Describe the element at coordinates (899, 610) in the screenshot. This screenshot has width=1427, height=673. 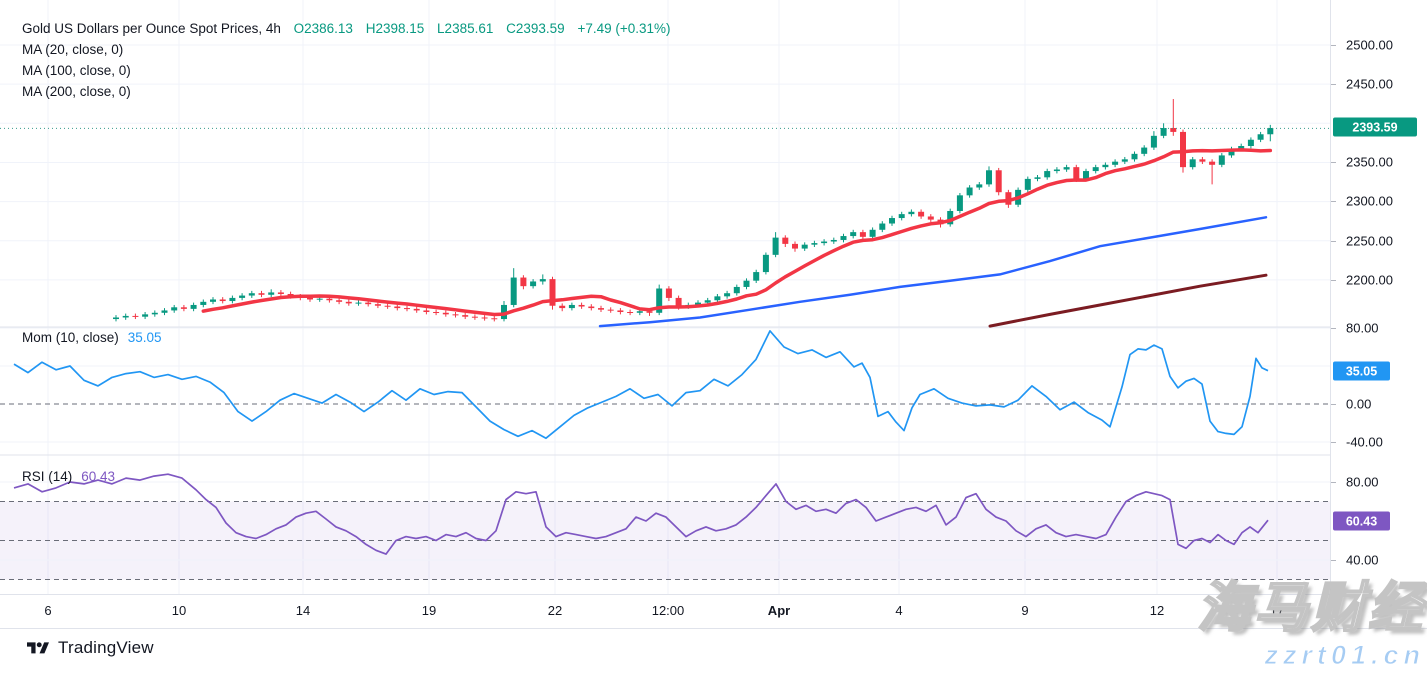
I see `time-axis-label: 4` at that location.